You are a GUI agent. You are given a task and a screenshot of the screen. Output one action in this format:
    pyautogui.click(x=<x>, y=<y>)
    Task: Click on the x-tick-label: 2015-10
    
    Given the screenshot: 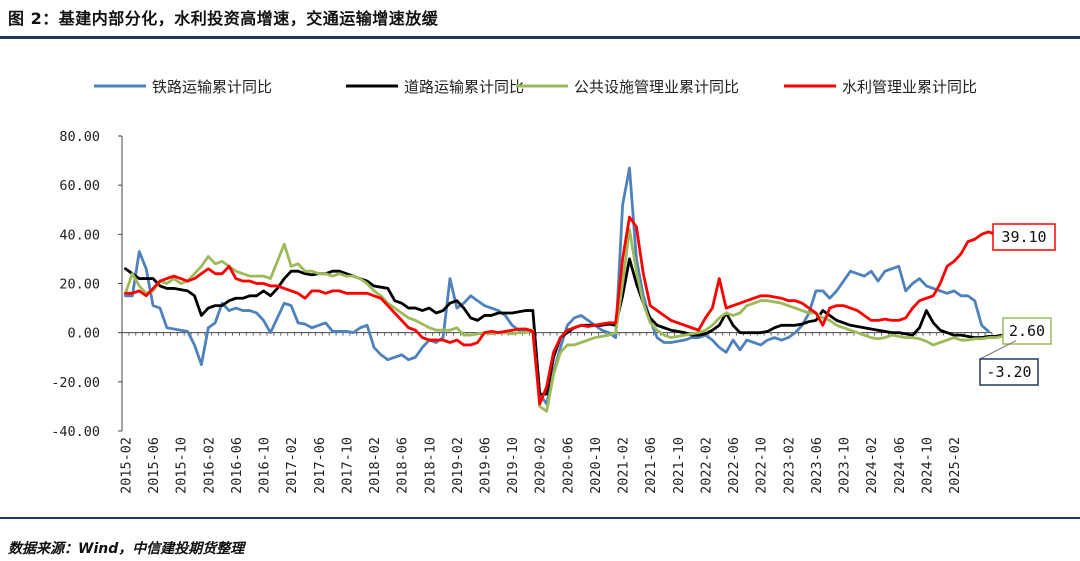 What is the action you would take?
    pyautogui.click(x=182, y=465)
    